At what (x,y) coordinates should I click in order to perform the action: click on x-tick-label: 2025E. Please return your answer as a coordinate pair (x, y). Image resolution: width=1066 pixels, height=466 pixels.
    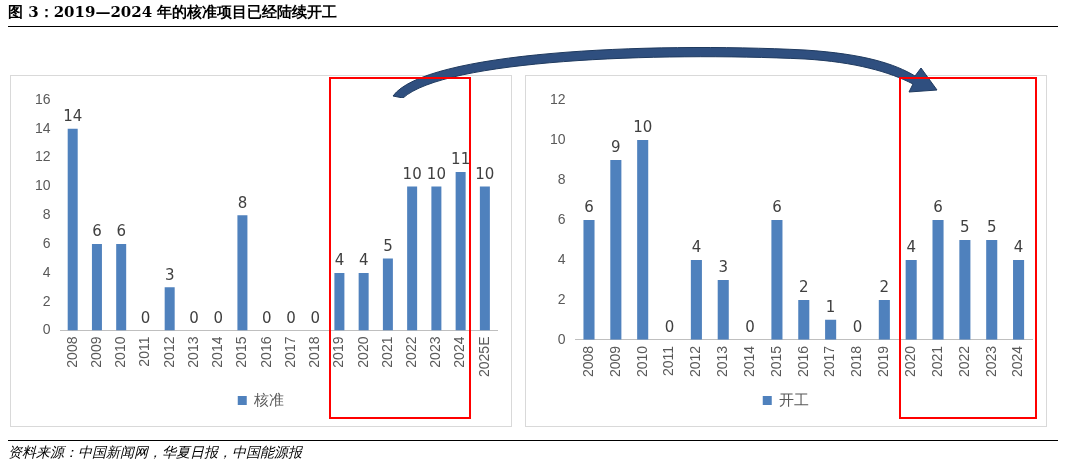
    Looking at the image, I should click on (483, 356).